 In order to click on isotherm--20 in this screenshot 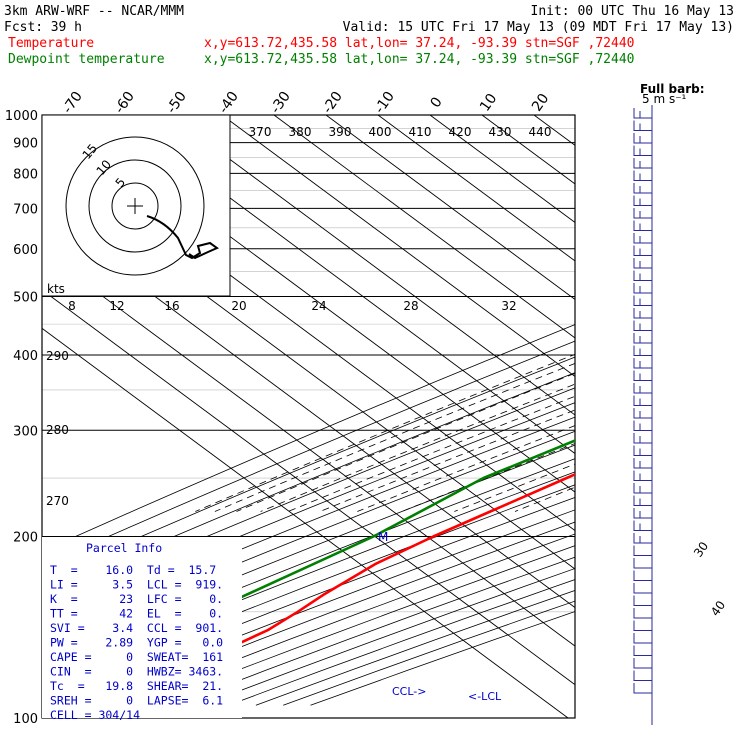, I will do `click(450, 208)`.